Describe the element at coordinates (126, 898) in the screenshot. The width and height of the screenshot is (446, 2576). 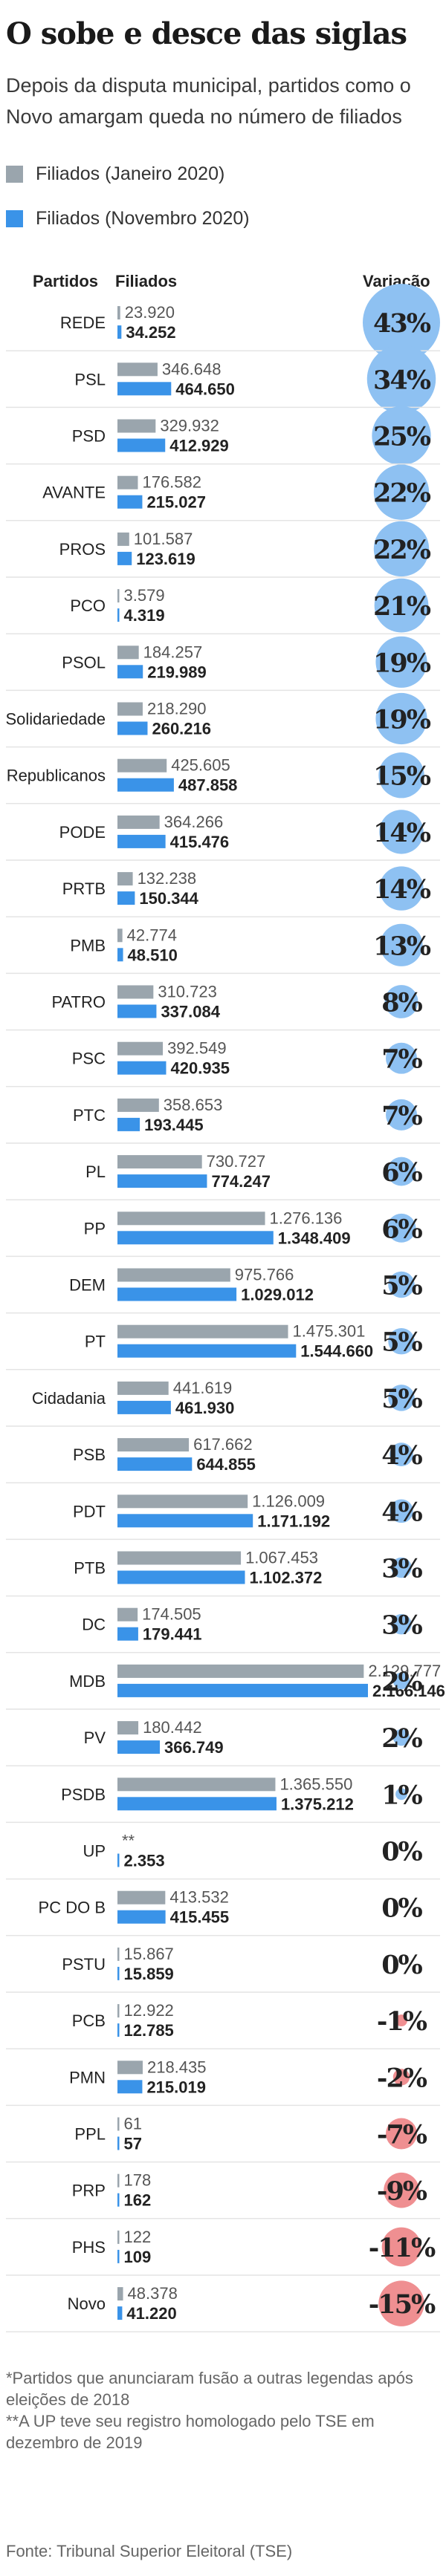
I see `bar-november-prtb` at that location.